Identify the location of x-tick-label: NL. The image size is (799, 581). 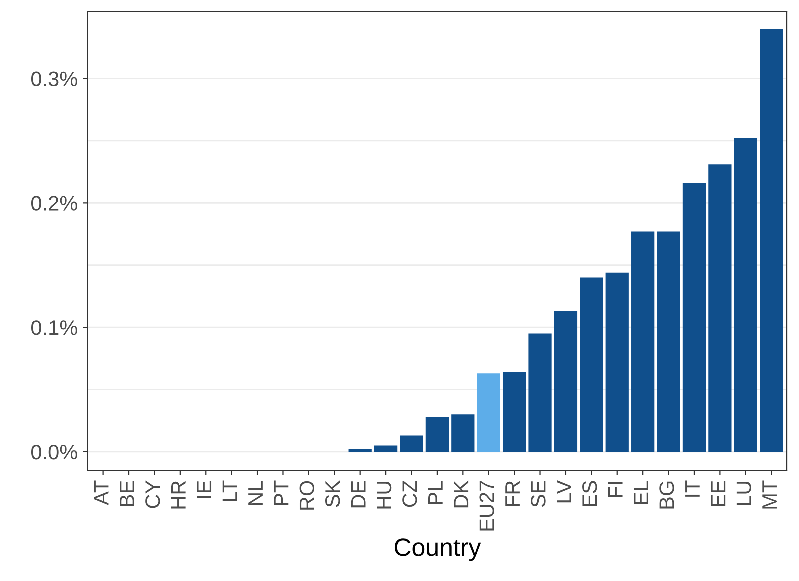
(255, 493).